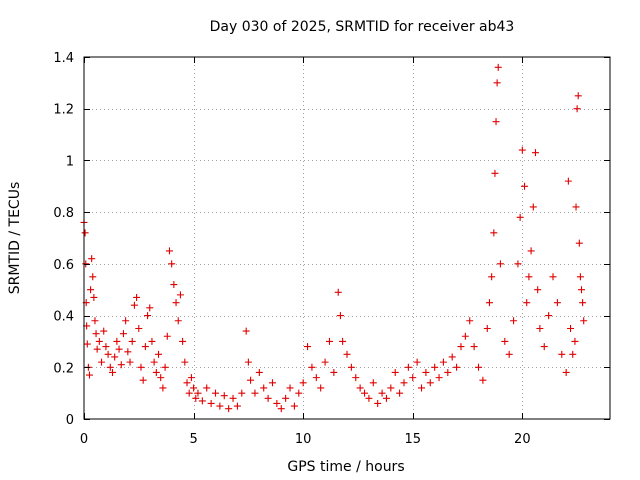 Image resolution: width=640 pixels, height=480 pixels. What do you see at coordinates (63, 368) in the screenshot?
I see `y-tick-label: 0.2` at bounding box center [63, 368].